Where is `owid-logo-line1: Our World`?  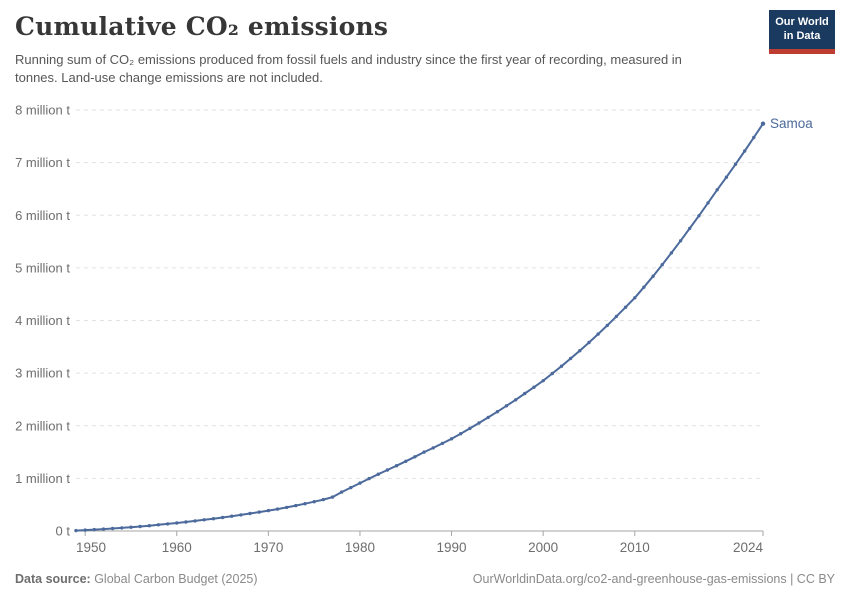
owid-logo-line1: Our World is located at coordinates (802, 22).